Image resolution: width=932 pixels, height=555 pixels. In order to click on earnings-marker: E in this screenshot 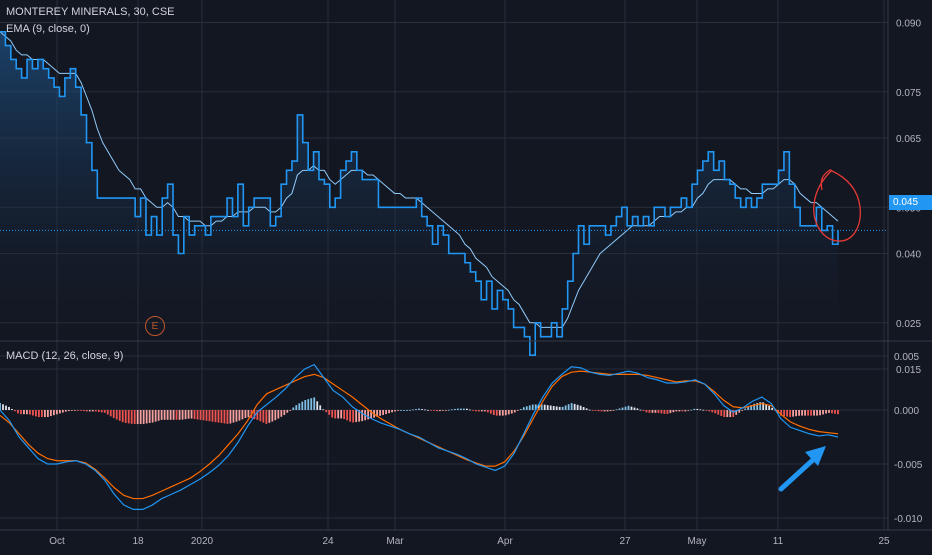, I will do `click(155, 326)`.